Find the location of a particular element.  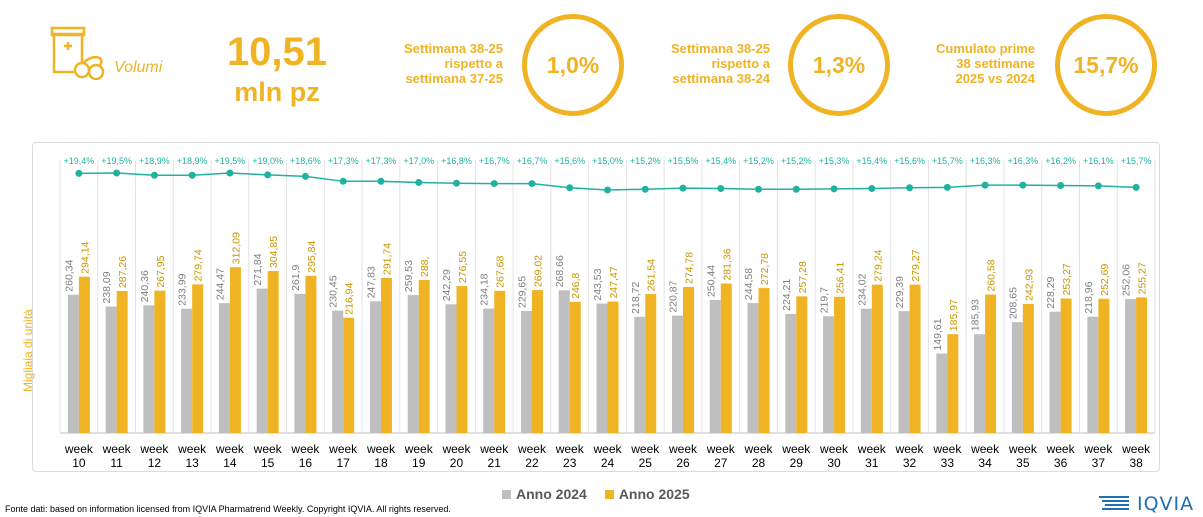

data-label-2024: 230,45 is located at coordinates (334, 291).